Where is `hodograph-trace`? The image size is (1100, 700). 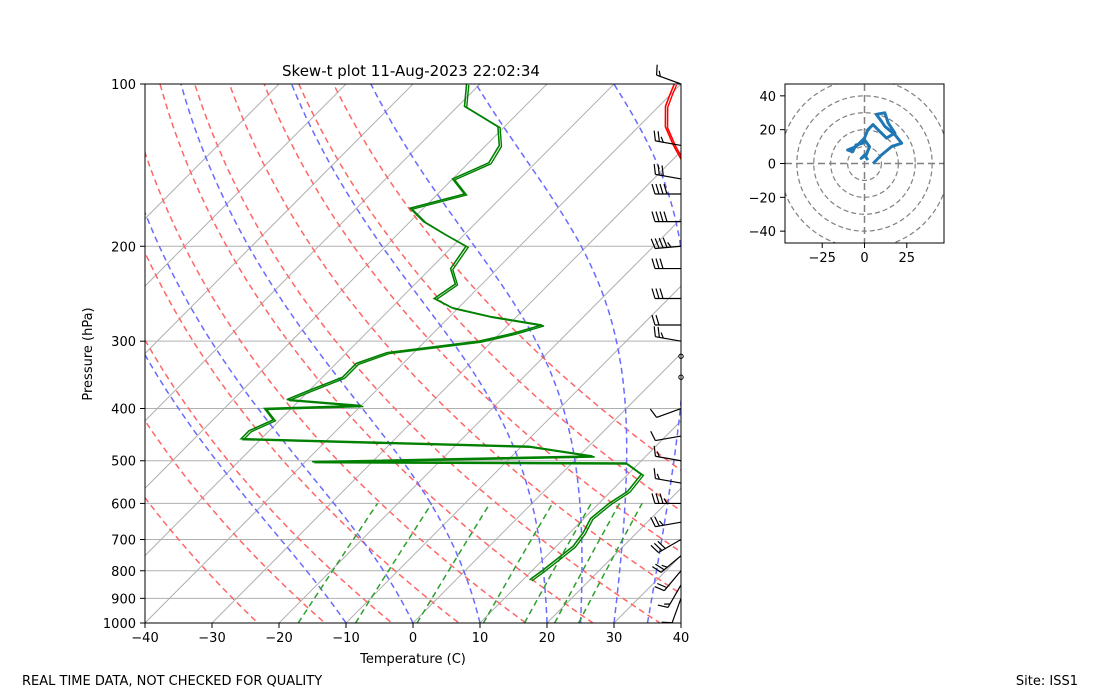
hodograph-trace is located at coordinates (875, 138).